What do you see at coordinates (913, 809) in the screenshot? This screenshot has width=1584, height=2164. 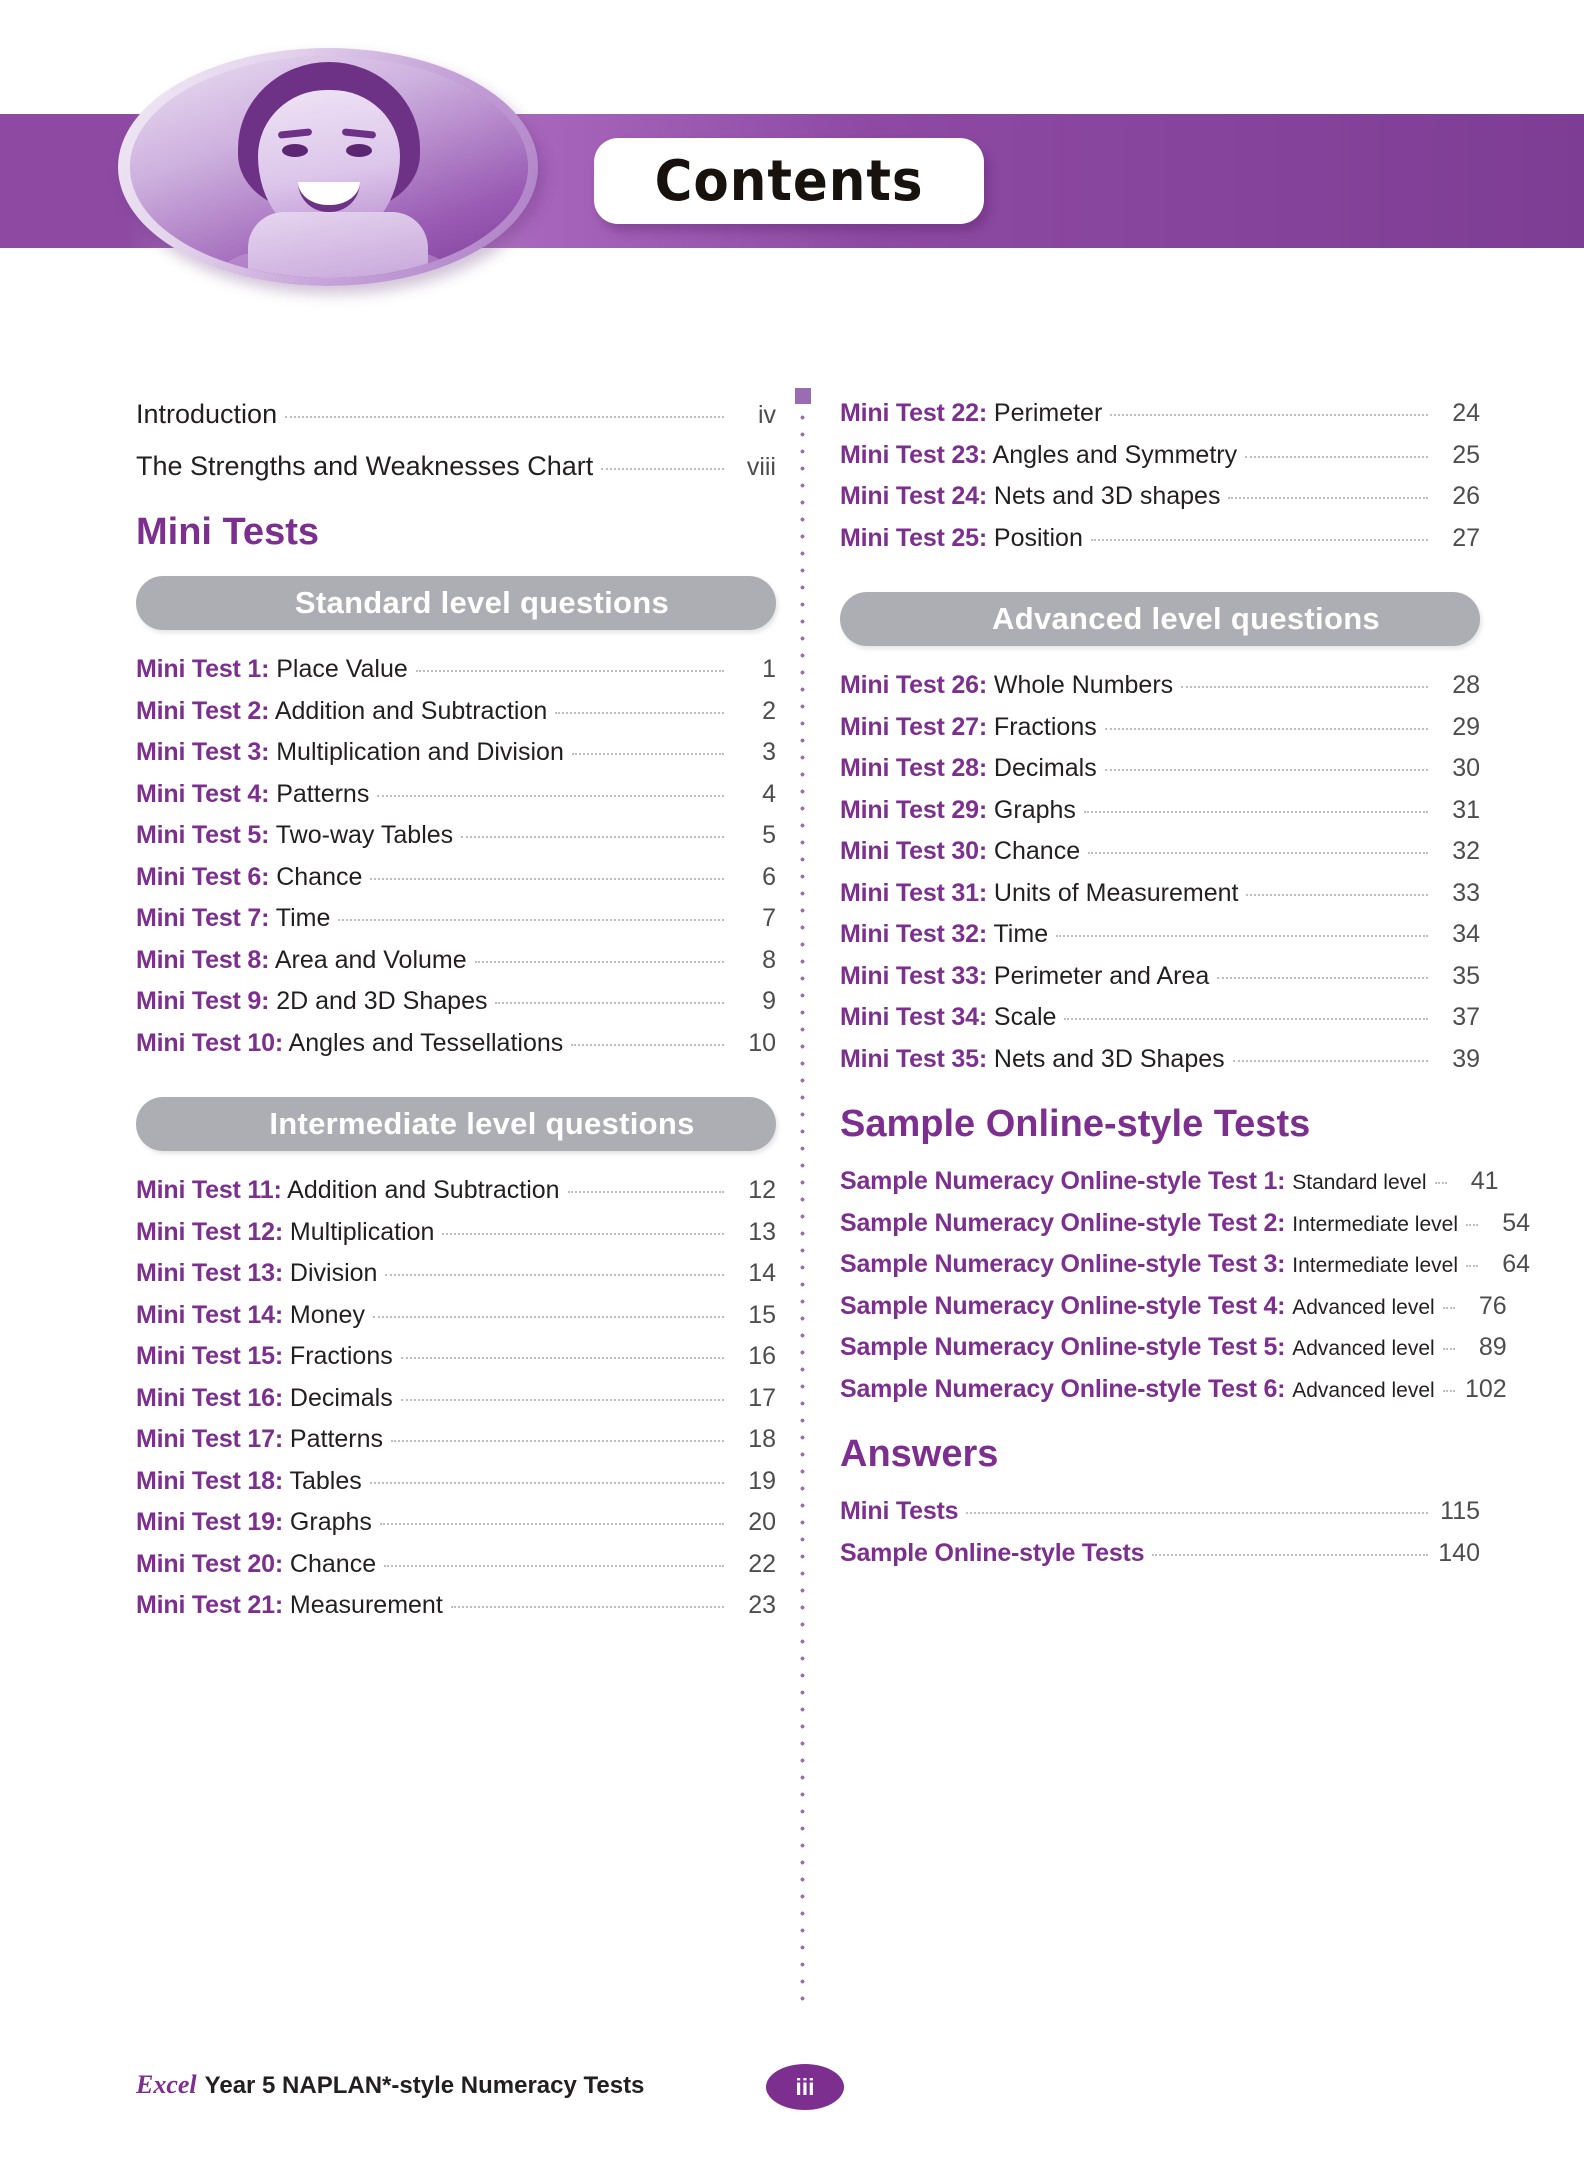 I see `toc-test-number: Mini Test 29:` at bounding box center [913, 809].